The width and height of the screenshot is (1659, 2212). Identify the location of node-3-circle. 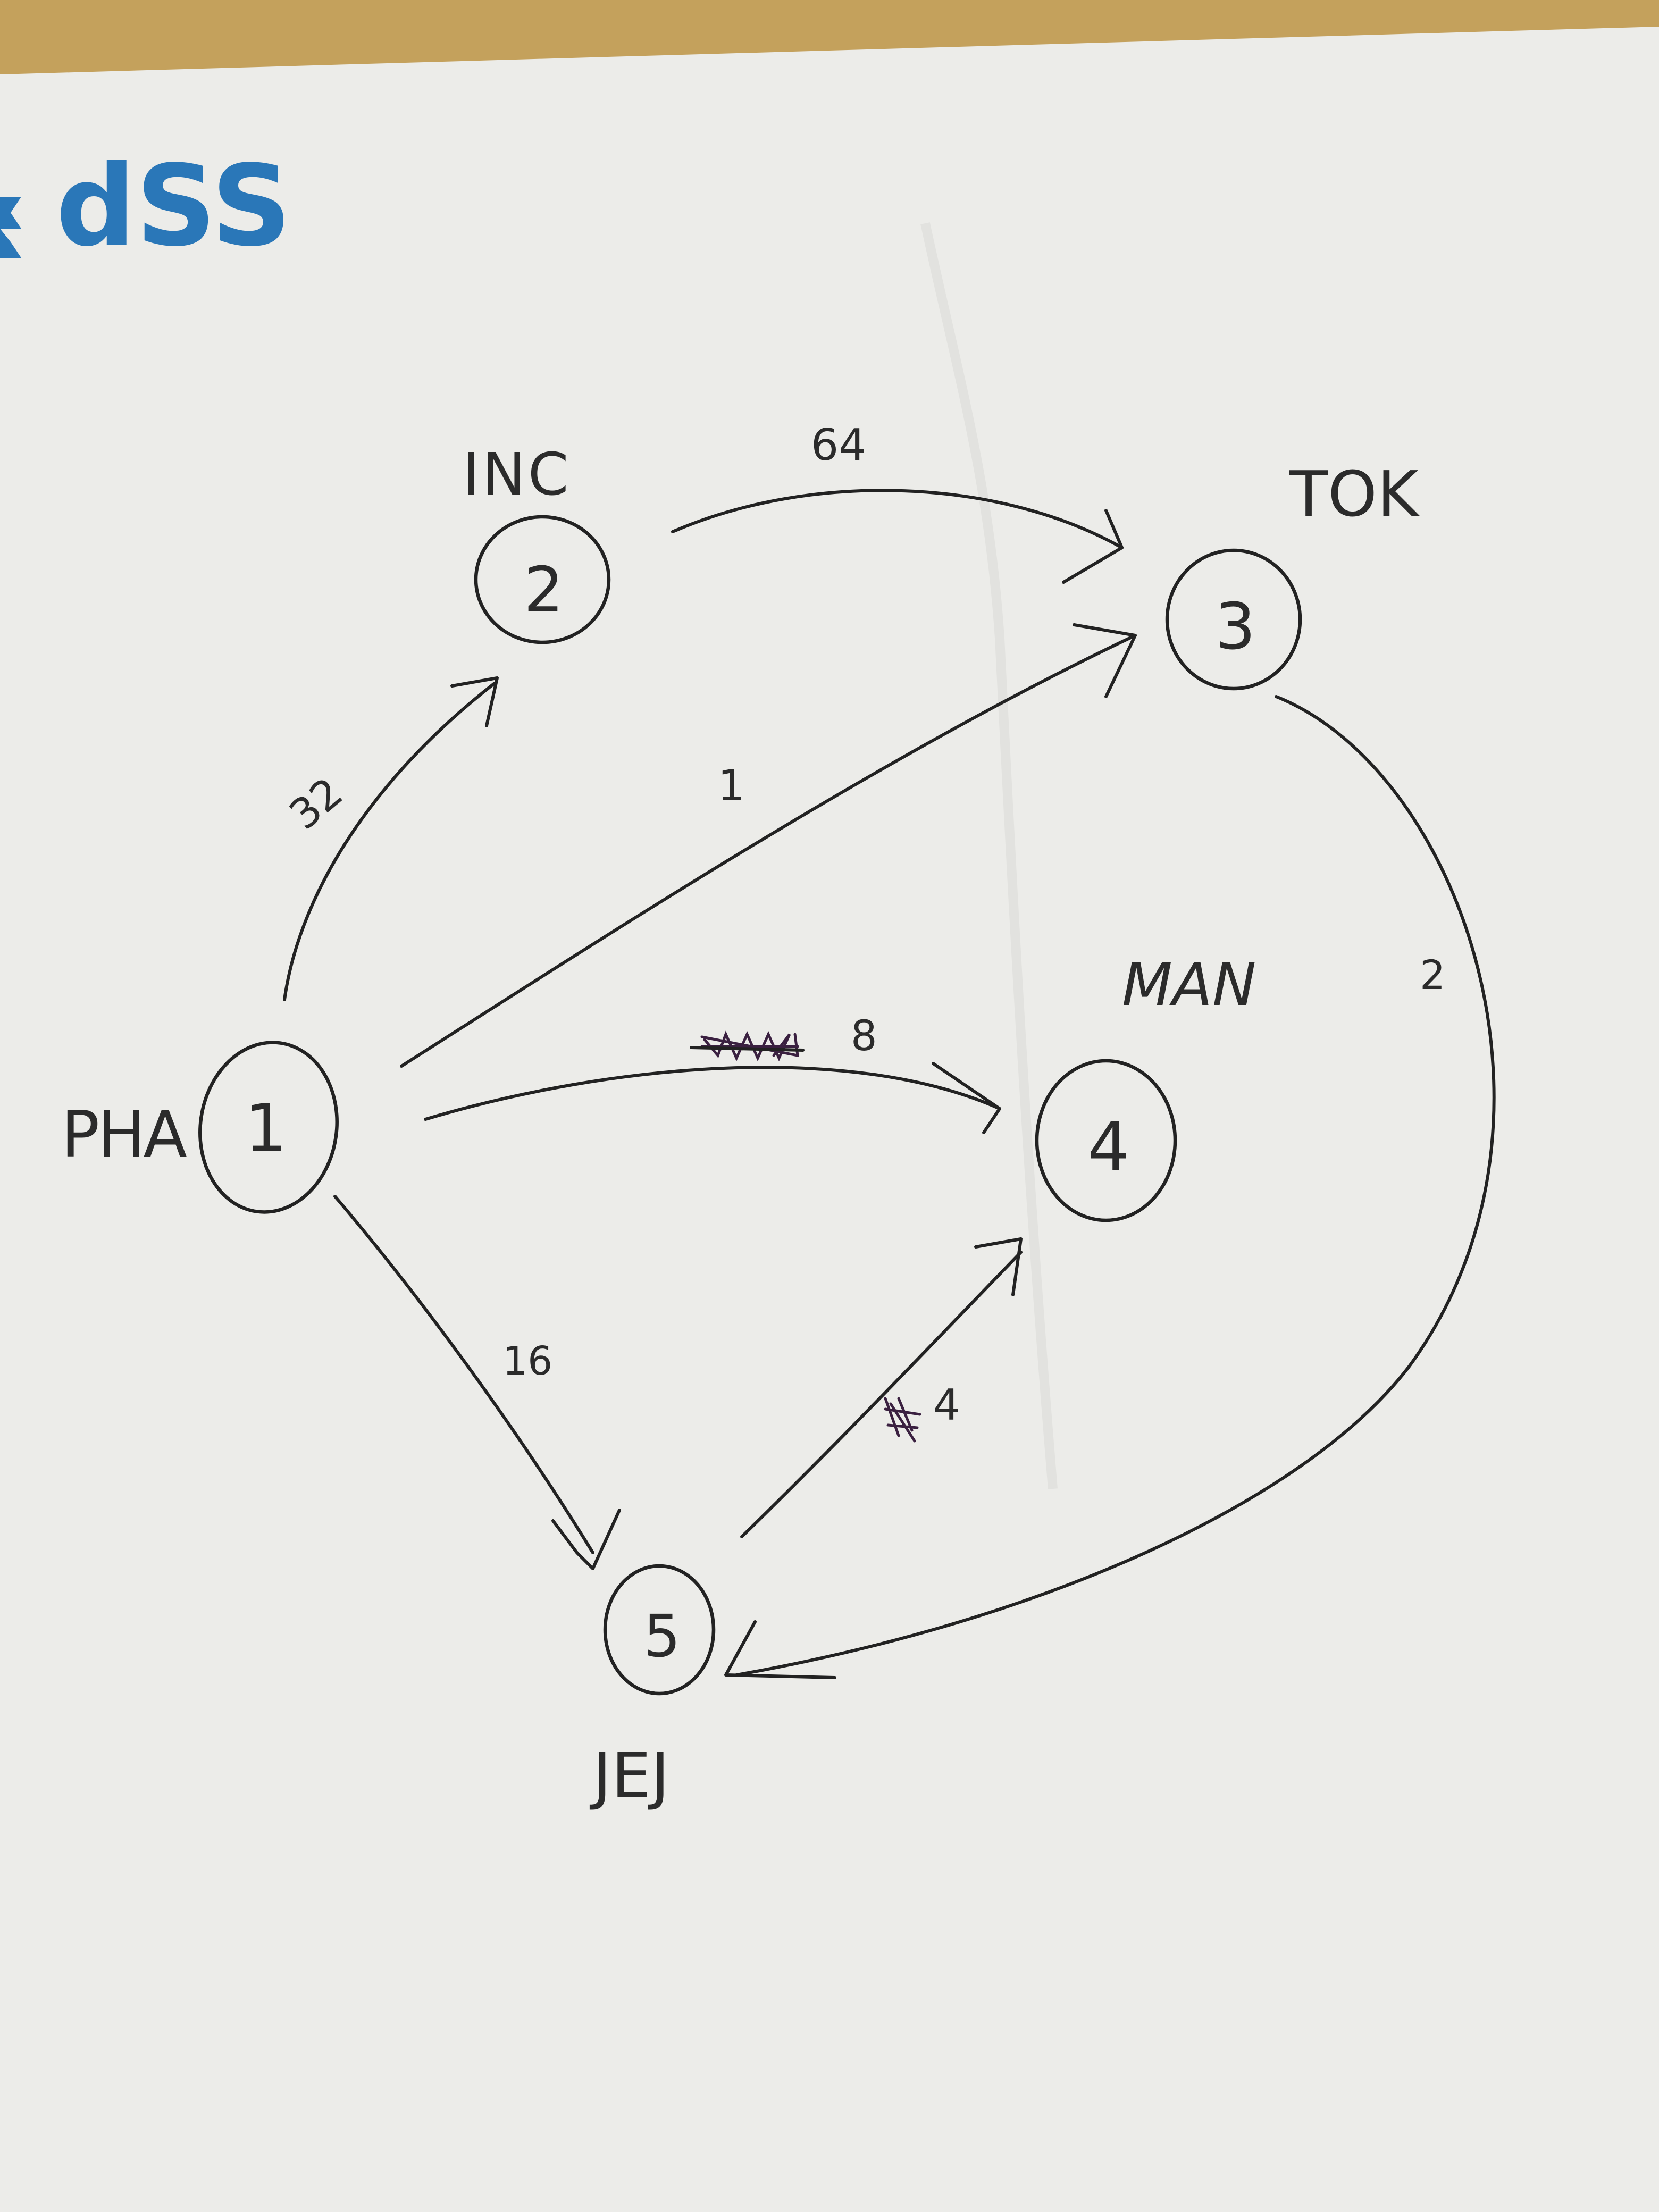
(1233, 619).